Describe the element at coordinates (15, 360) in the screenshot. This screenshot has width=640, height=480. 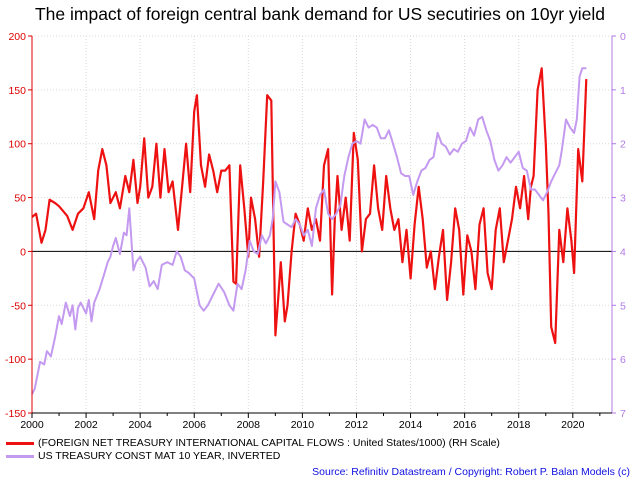
I see `left-tick-label--100: -100` at that location.